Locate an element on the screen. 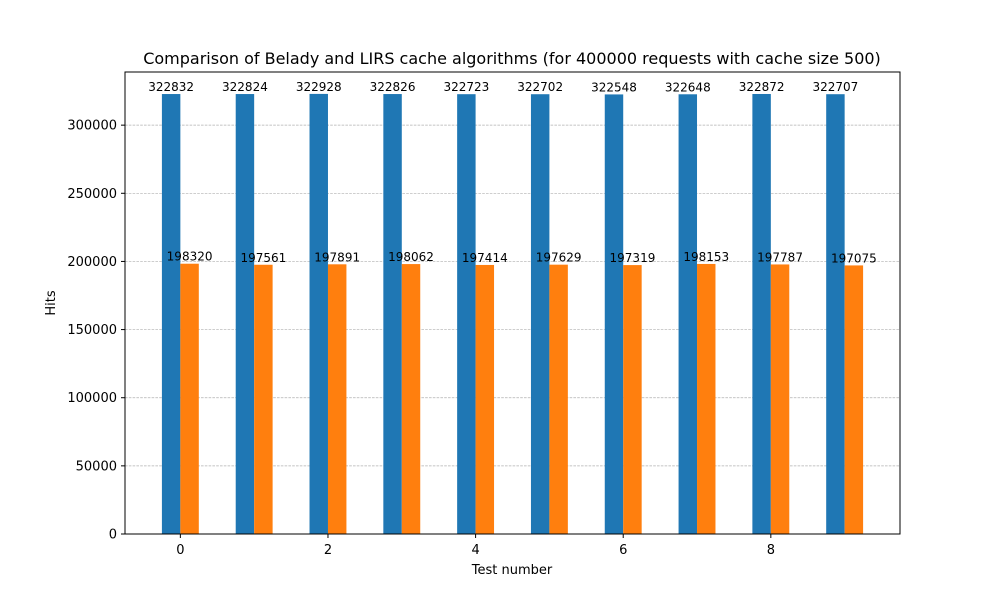 The width and height of the screenshot is (1000, 600). bar-value-label: 322548 is located at coordinates (614, 87).